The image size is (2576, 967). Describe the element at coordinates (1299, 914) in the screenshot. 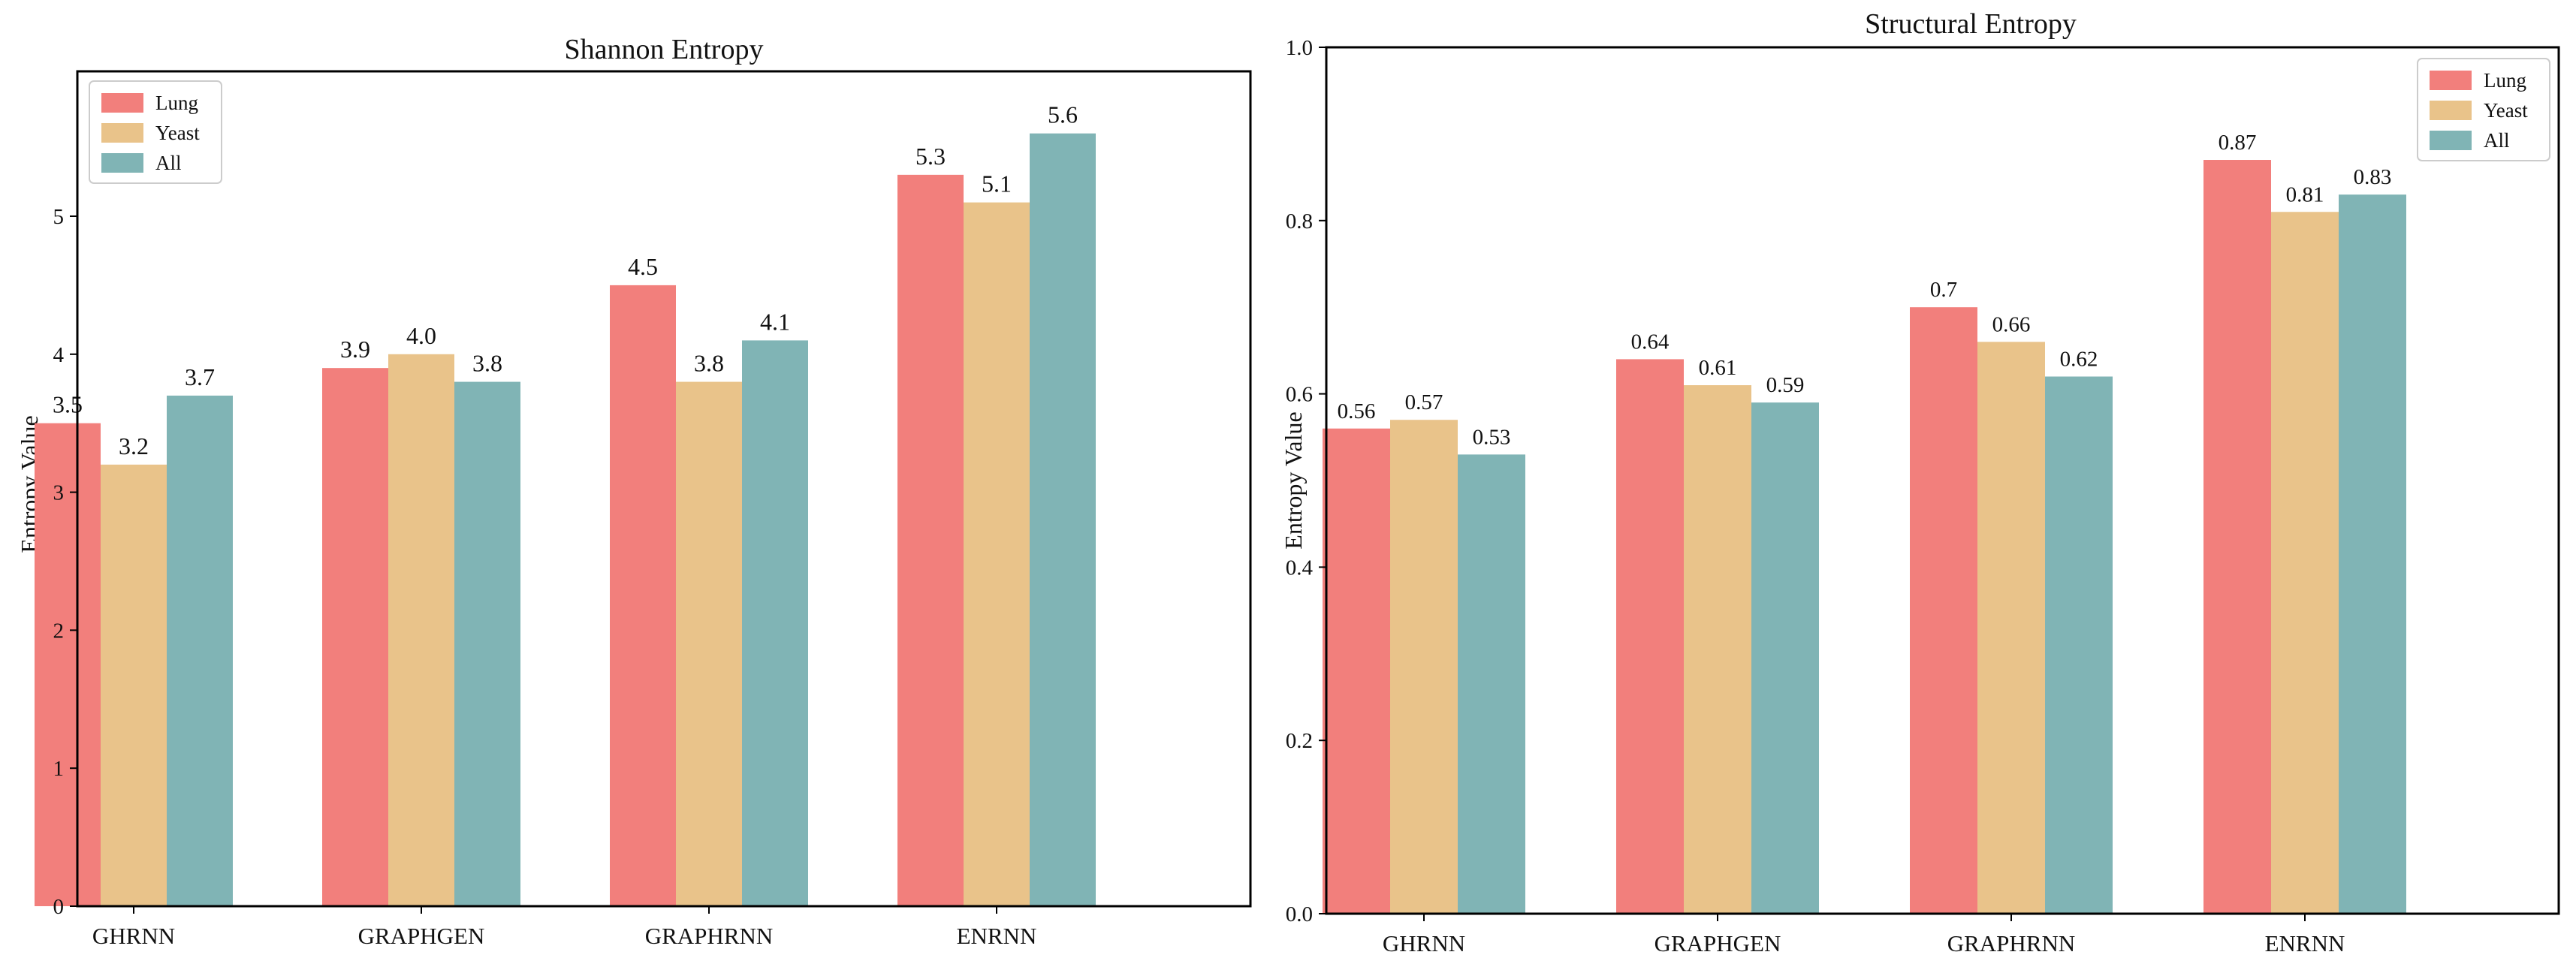

I see `y-tick-label: 0.0` at that location.